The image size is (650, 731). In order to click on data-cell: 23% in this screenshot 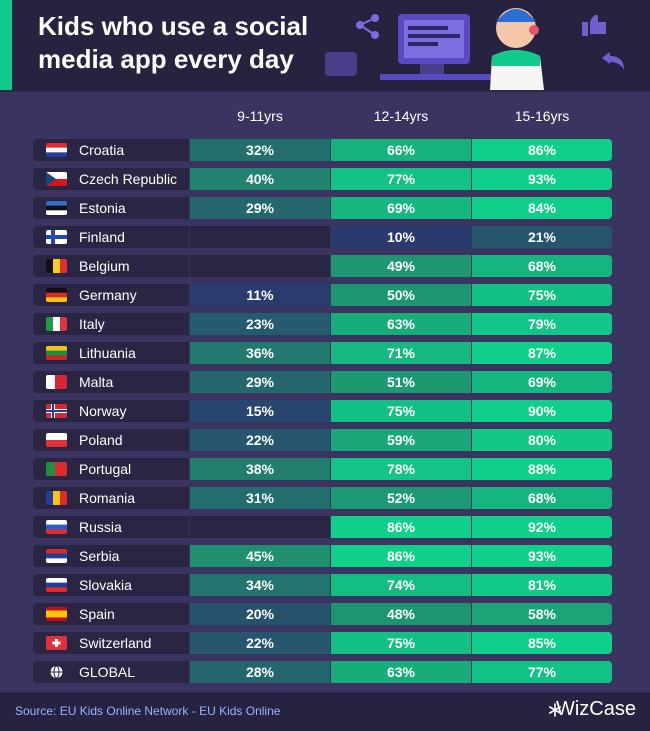, I will do `click(260, 324)`.